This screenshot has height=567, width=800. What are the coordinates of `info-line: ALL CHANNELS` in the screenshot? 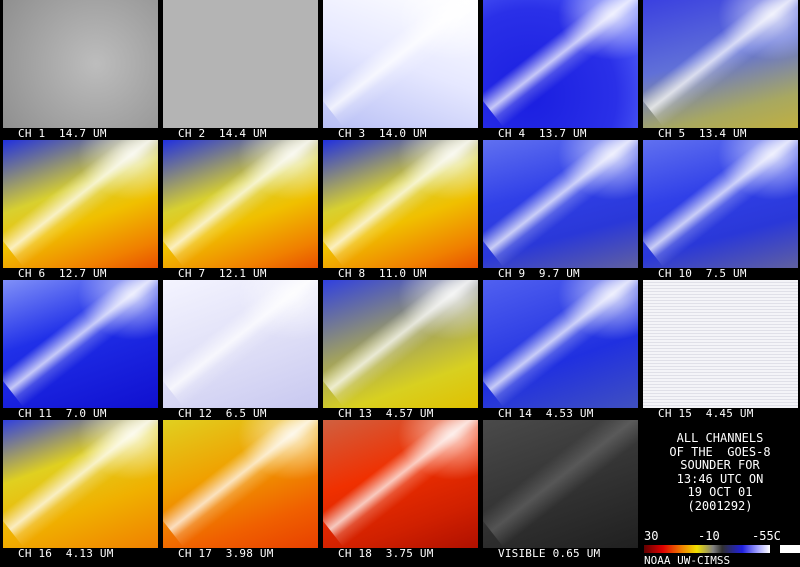 It's located at (720, 438).